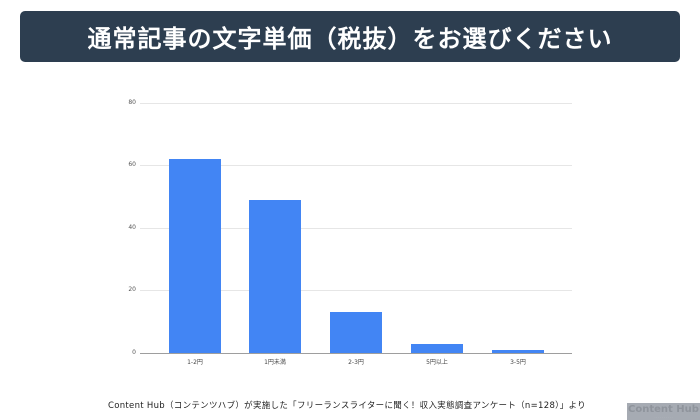  Describe the element at coordinates (518, 351) in the screenshot. I see `bar-3-5円` at that location.